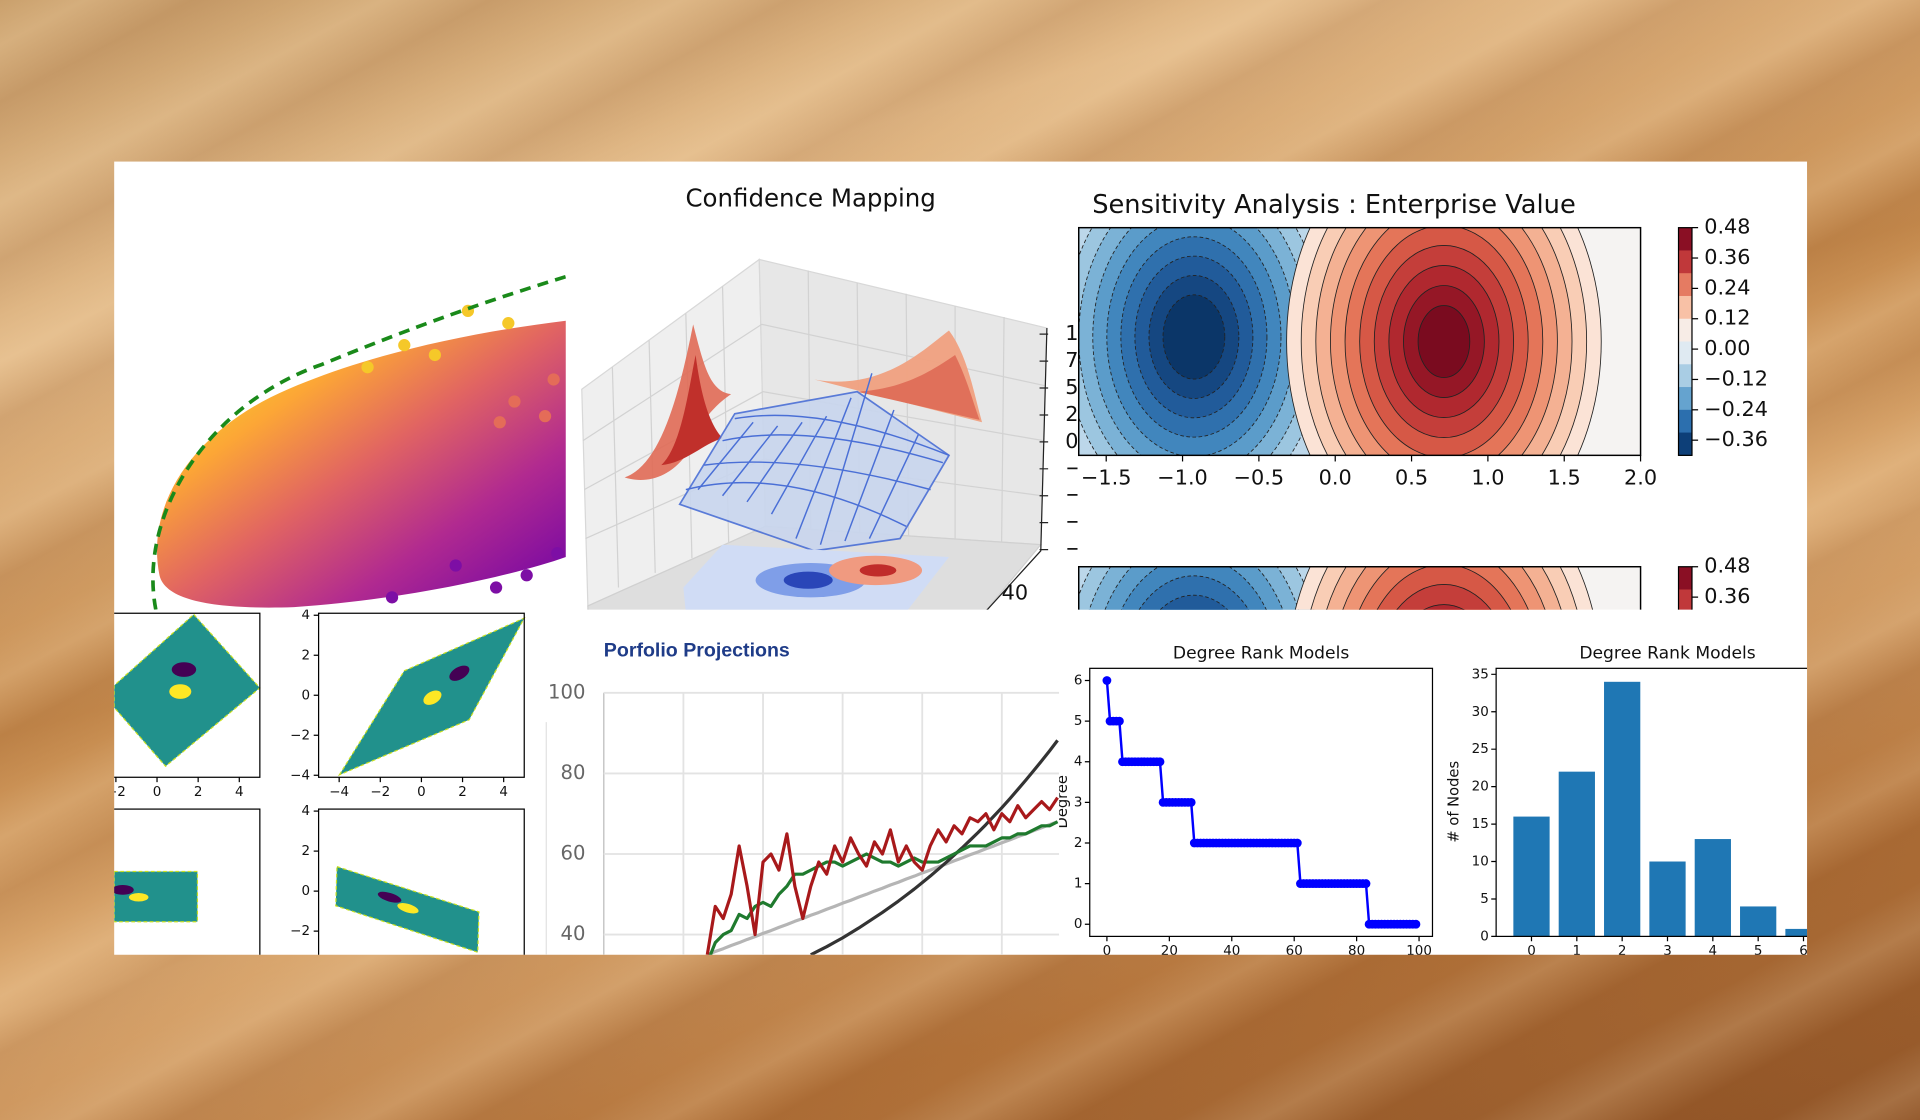 The height and width of the screenshot is (1120, 1920). Describe the element at coordinates (526, 401) in the screenshot. I see `outliers` at that location.